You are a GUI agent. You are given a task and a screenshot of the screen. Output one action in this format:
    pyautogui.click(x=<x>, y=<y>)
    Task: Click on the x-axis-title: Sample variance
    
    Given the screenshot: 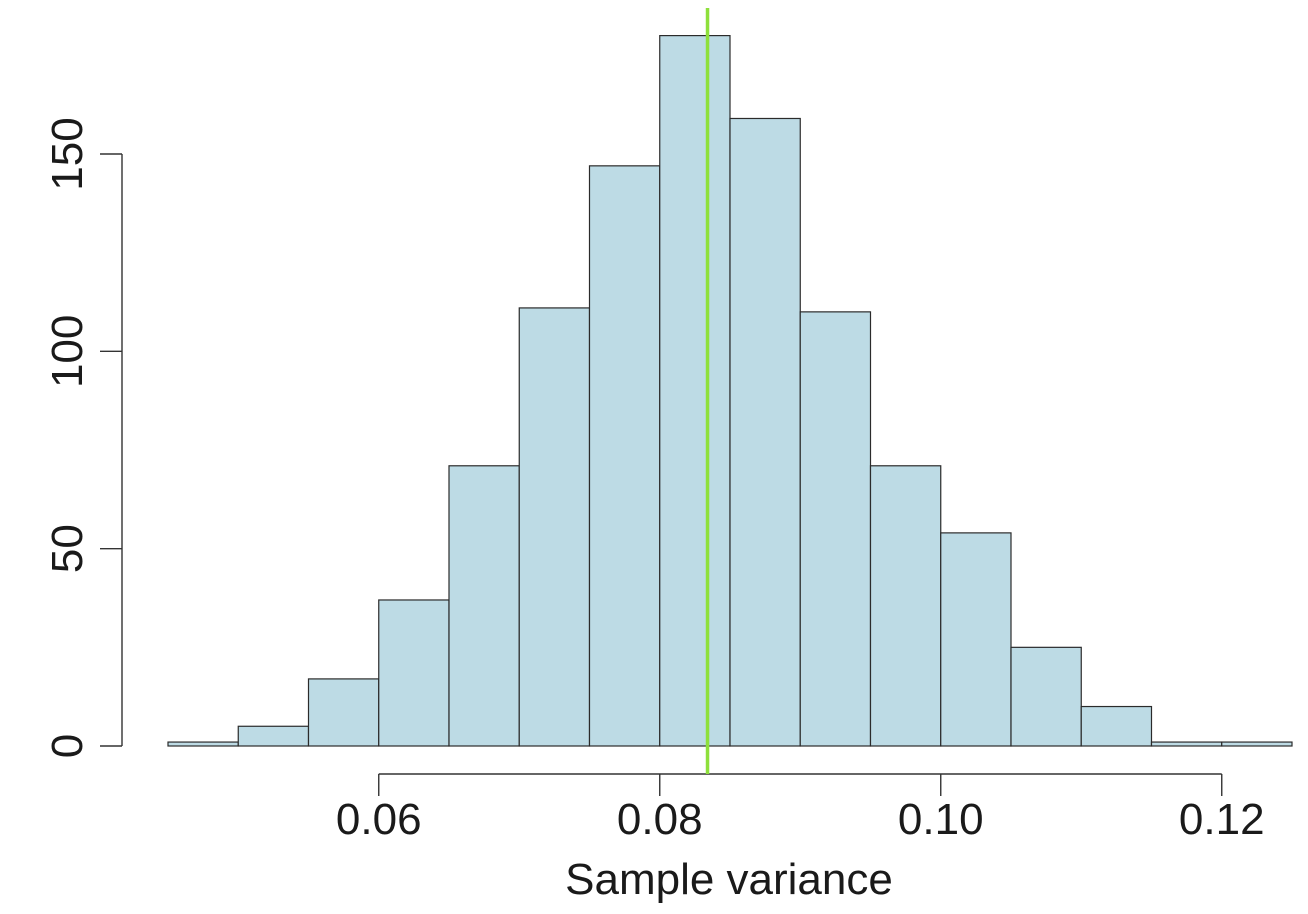 What is the action you would take?
    pyautogui.click(x=729, y=879)
    